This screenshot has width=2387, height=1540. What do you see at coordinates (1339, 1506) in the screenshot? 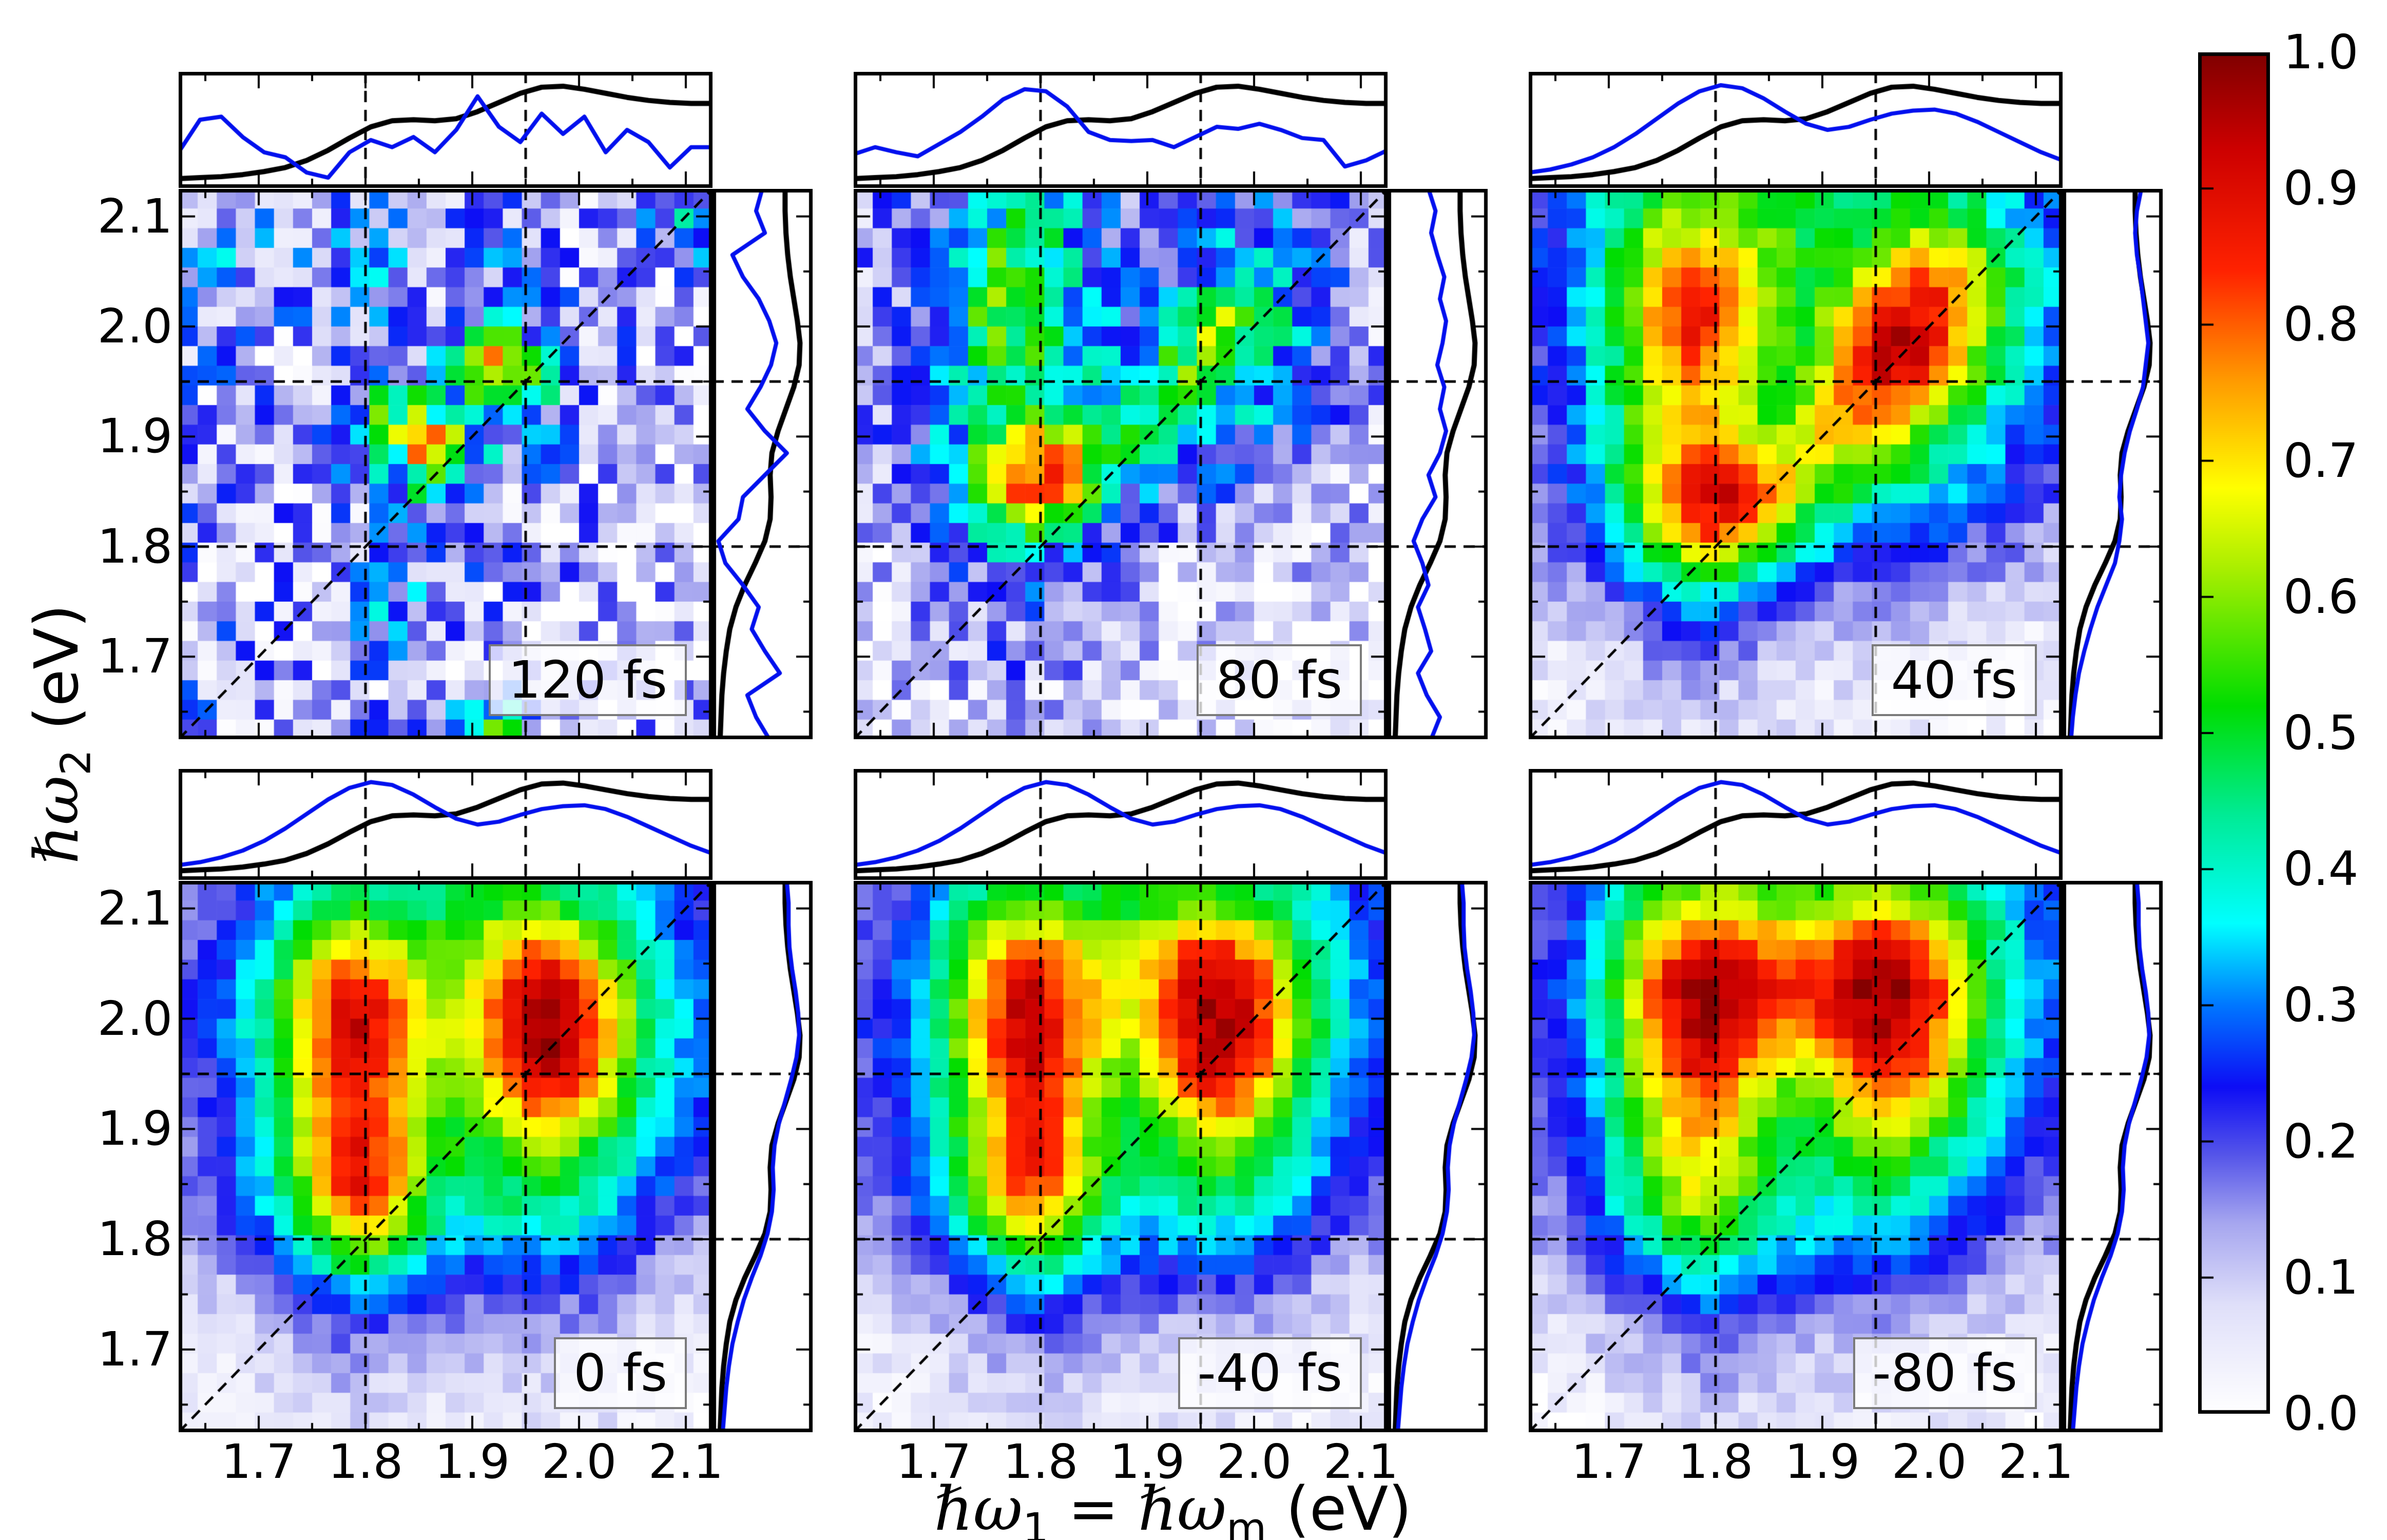
I see `x-axis-label-unit: (eV)` at bounding box center [1339, 1506].